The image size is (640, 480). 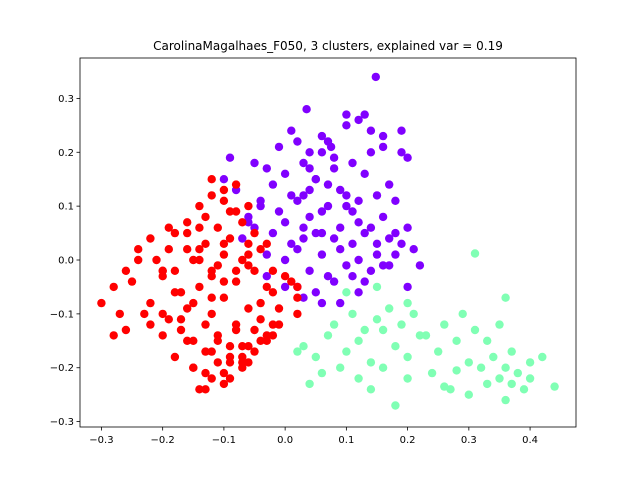 What do you see at coordinates (66, 99) in the screenshot?
I see `y-tick-label: 0.3` at bounding box center [66, 99].